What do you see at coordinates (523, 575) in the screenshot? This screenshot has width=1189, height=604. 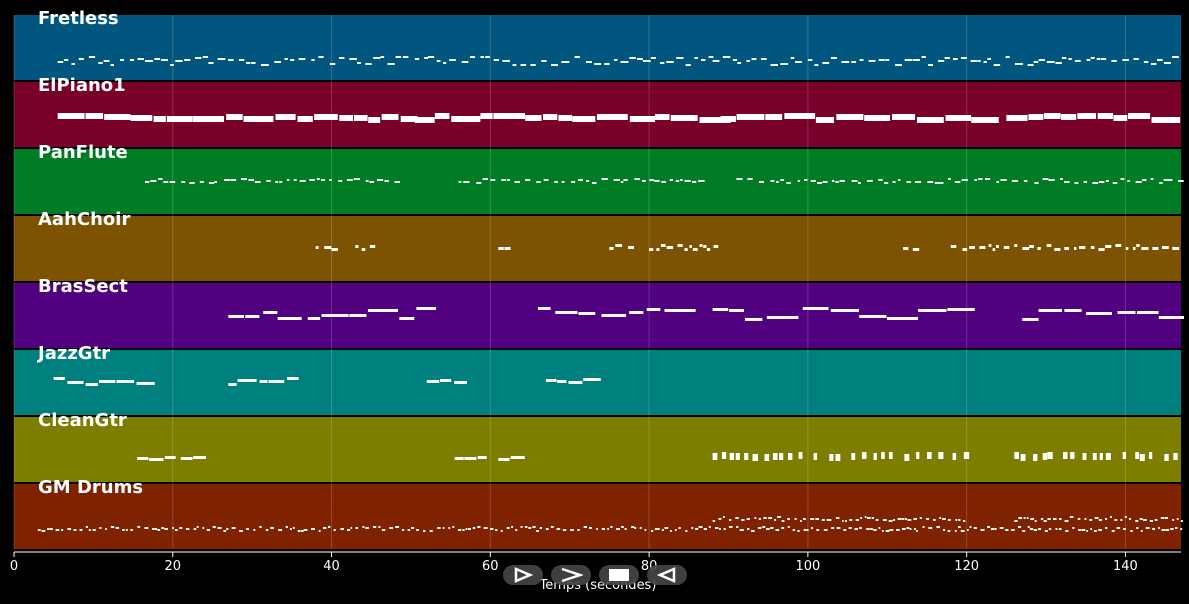 I see `play-button` at bounding box center [523, 575].